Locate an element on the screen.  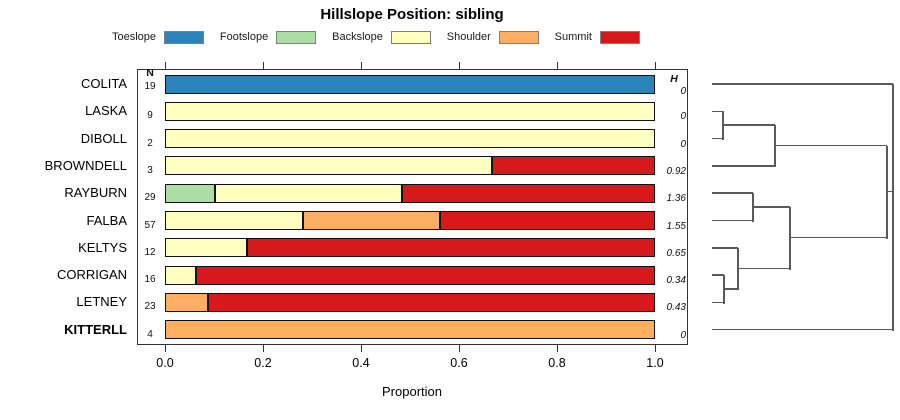
n-value: 12 is located at coordinates (150, 252).